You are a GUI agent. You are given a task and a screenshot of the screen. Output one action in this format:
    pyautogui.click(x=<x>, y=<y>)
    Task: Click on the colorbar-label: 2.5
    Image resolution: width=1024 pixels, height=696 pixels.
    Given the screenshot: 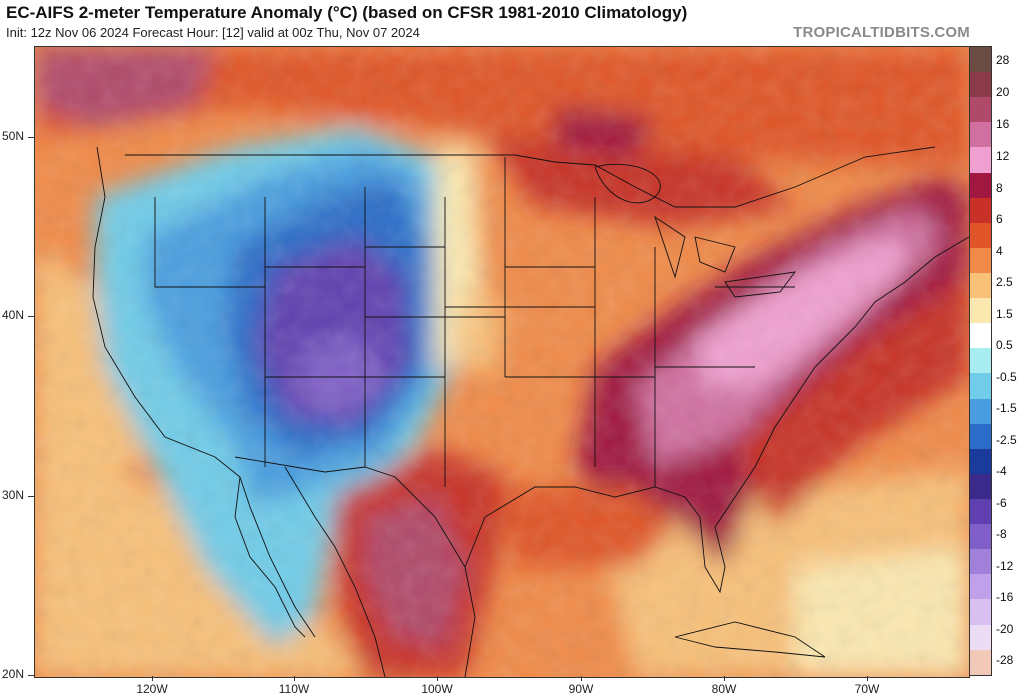 What is the action you would take?
    pyautogui.click(x=1004, y=282)
    